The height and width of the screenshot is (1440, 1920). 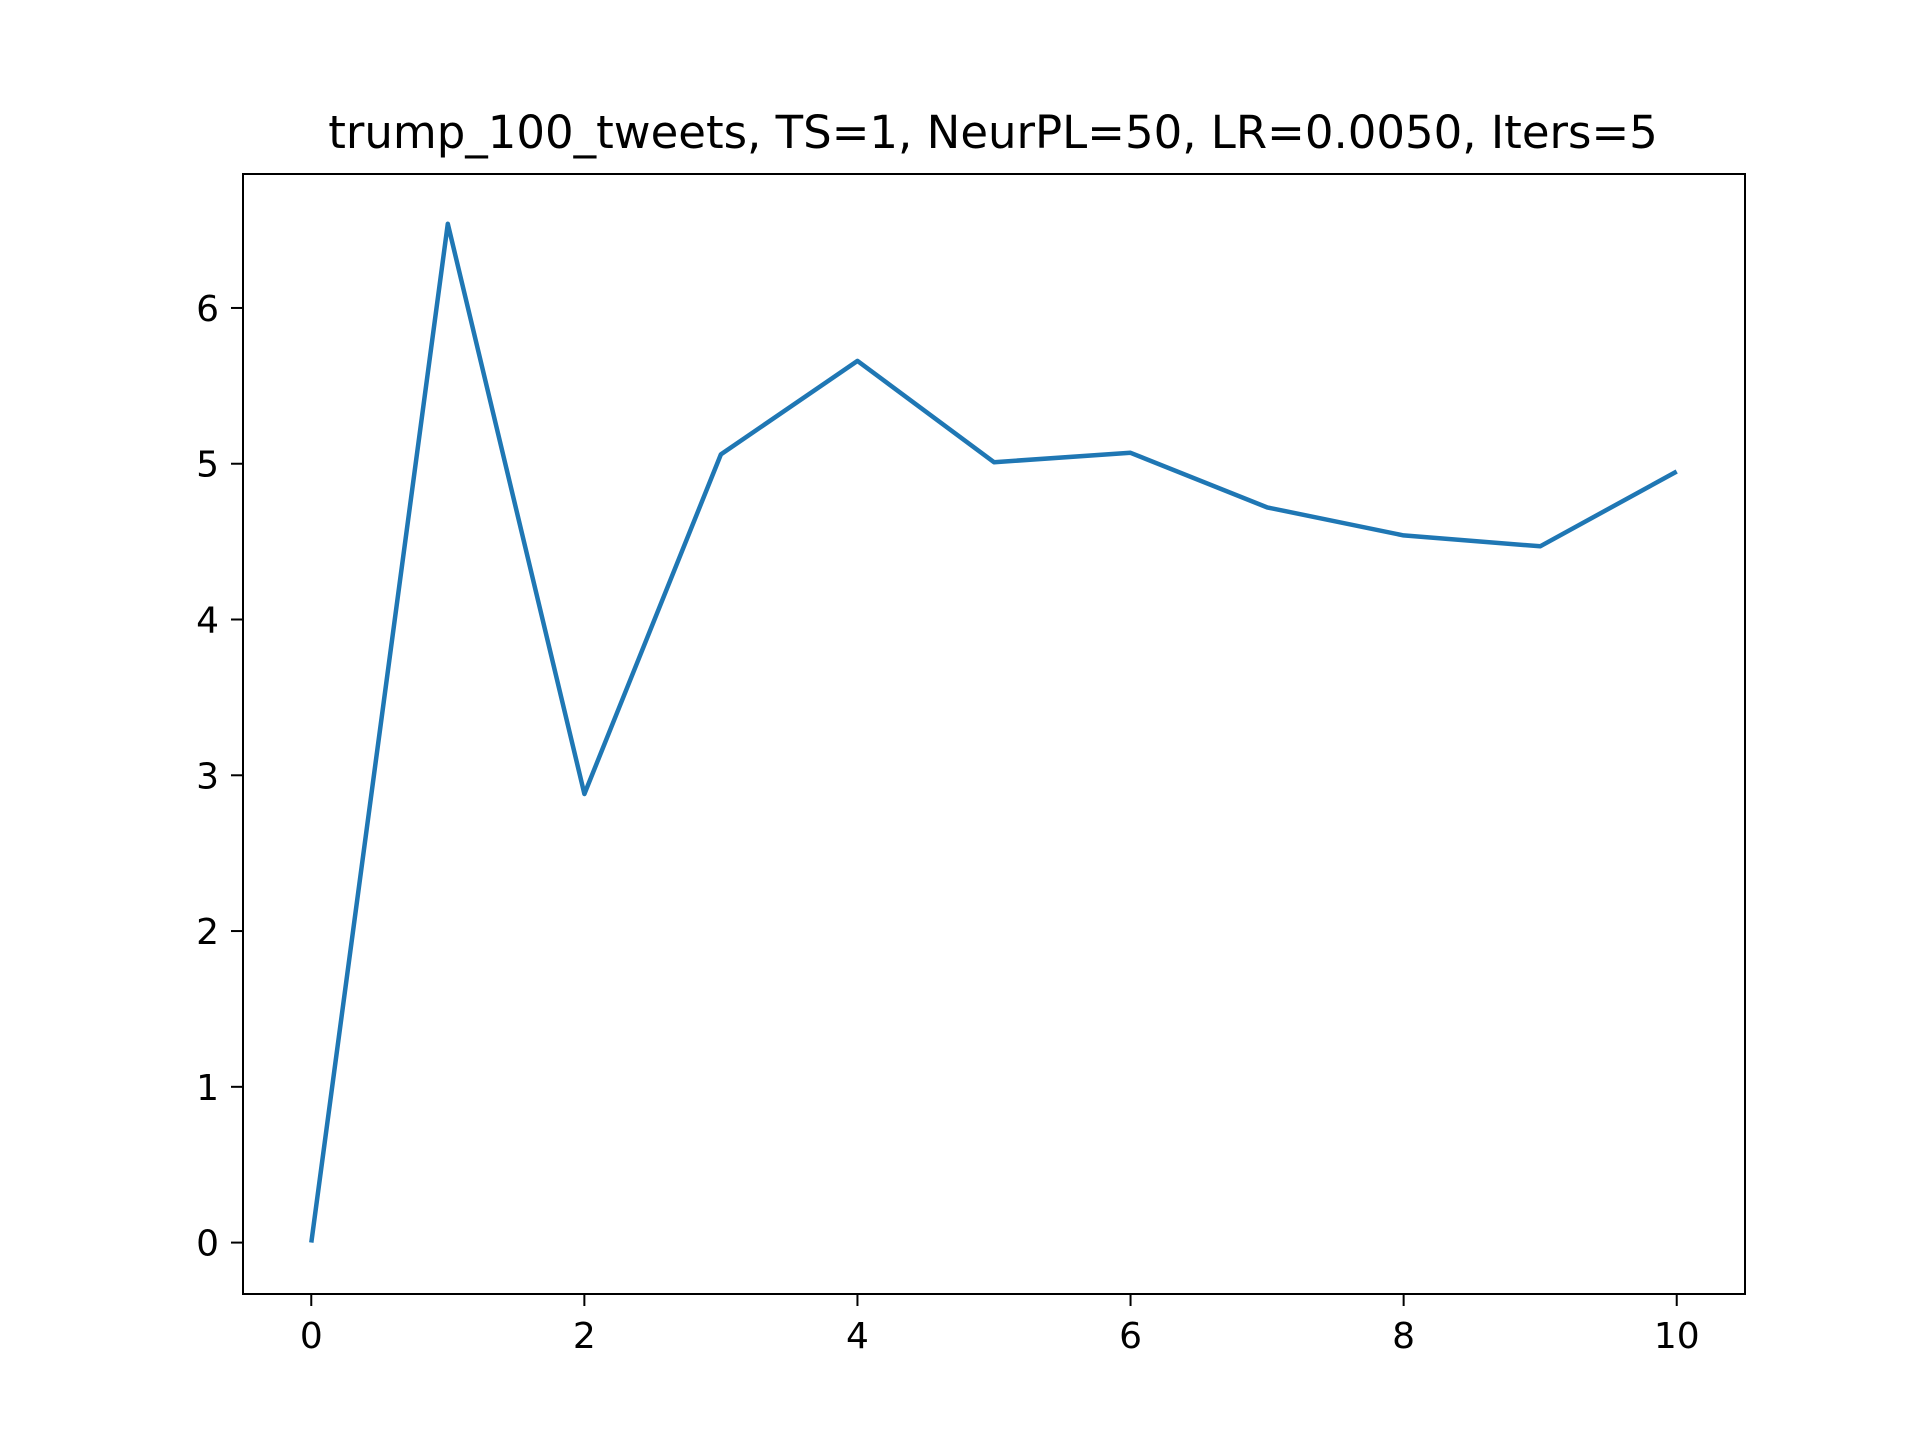 What do you see at coordinates (311, 1336) in the screenshot?
I see `x-tick-label: 0` at bounding box center [311, 1336].